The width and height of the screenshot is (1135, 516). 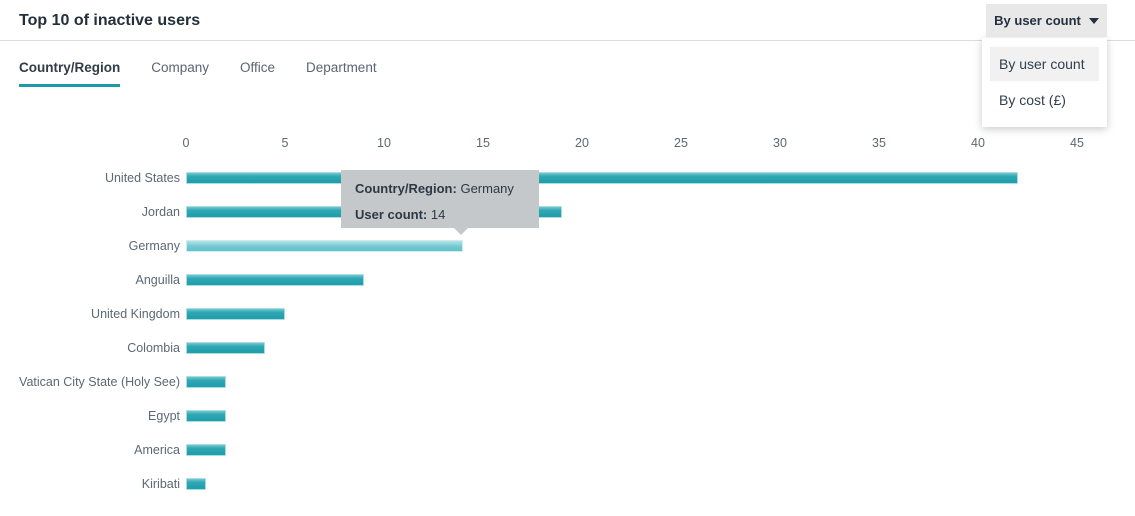 I want to click on bar-category-label: Colombia, so click(x=153, y=348).